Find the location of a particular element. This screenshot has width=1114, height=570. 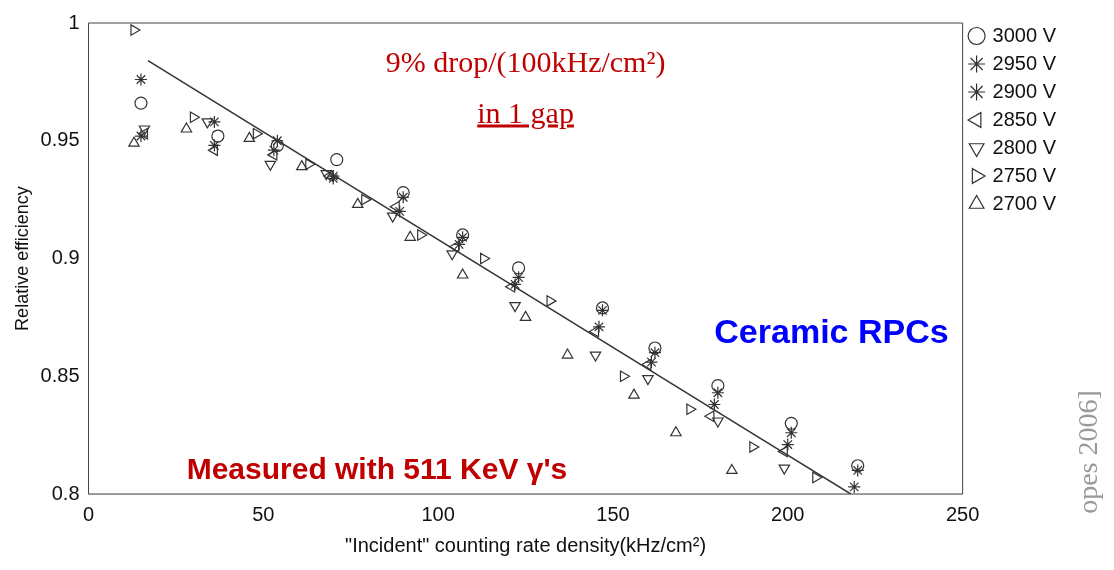

x-tick-label: 100 is located at coordinates (438, 513).